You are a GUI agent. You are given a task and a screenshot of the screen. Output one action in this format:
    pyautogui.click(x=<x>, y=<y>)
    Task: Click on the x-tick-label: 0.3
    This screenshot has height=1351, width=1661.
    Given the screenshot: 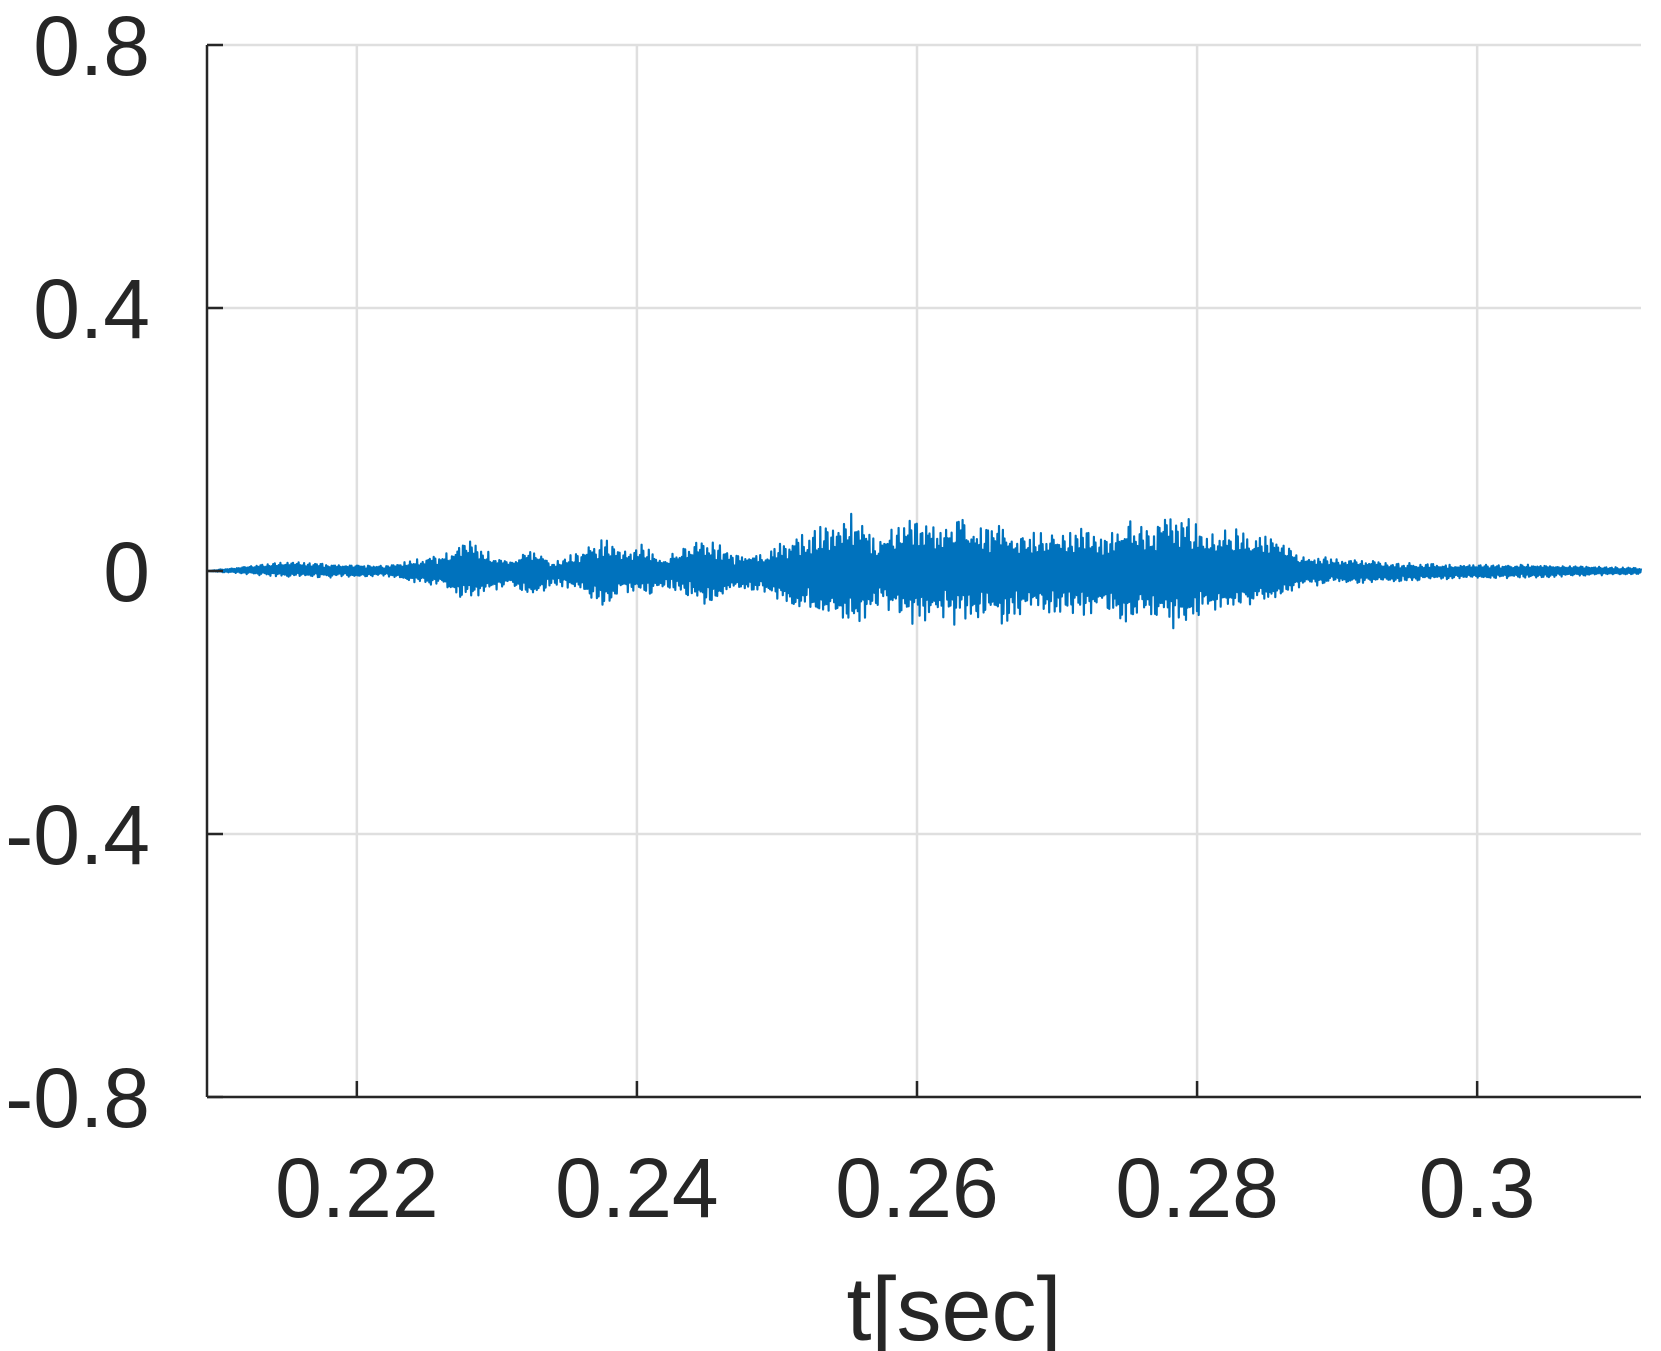 What is the action you would take?
    pyautogui.click(x=1477, y=1188)
    